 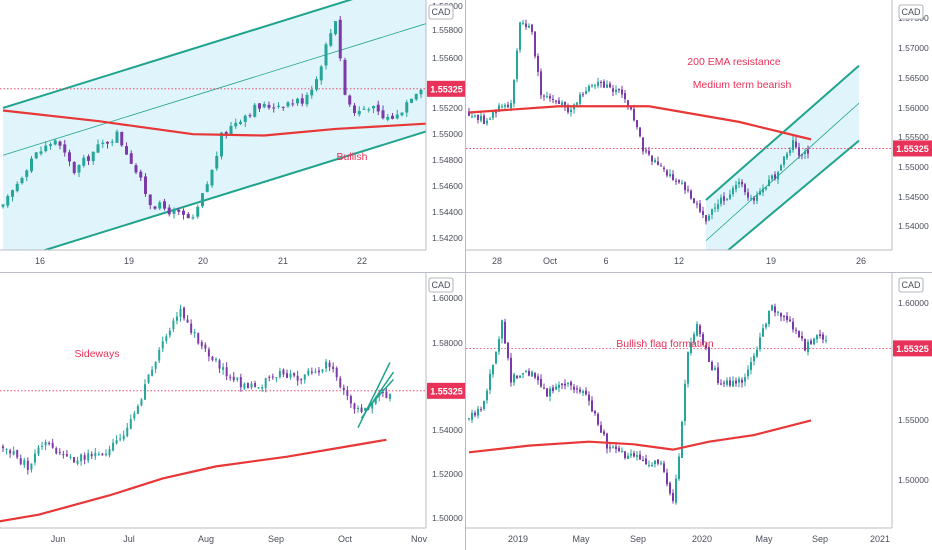 What do you see at coordinates (214, 54) in the screenshot?
I see `channel-upper-line` at bounding box center [214, 54].